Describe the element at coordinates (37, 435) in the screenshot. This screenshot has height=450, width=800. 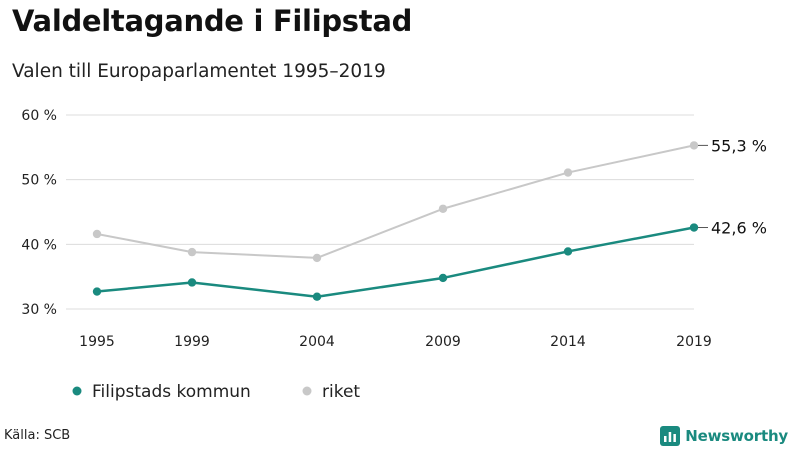
I see `source-note: Källa: SCB` at that location.